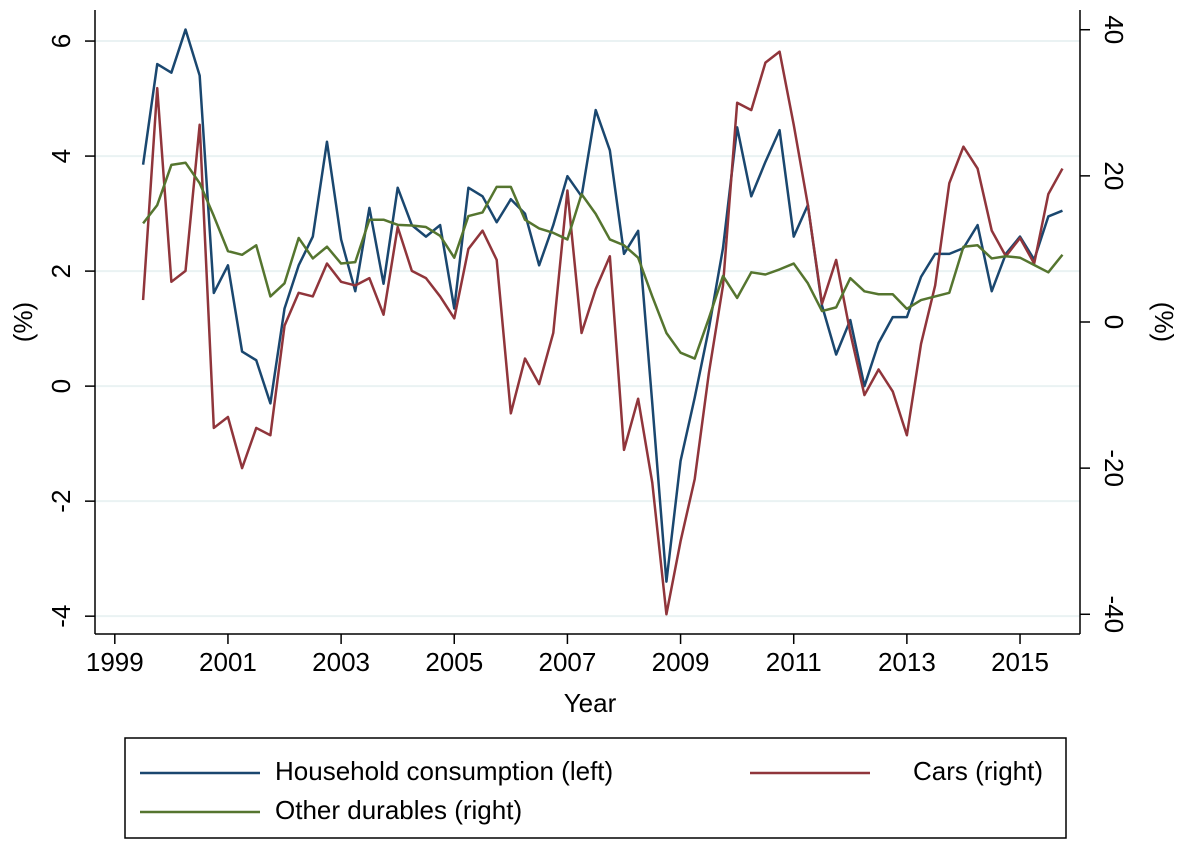 Image resolution: width=1186 pixels, height=842 pixels. Describe the element at coordinates (1114, 29) in the screenshot. I see `y2-tick-label: 40` at that location.